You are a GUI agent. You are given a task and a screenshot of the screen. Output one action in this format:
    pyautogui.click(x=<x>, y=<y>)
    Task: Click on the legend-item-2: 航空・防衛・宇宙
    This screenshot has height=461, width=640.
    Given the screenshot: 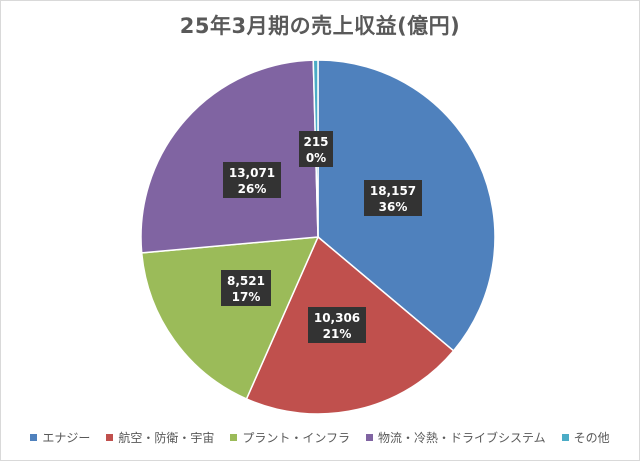 What is the action you would take?
    pyautogui.click(x=160, y=437)
    